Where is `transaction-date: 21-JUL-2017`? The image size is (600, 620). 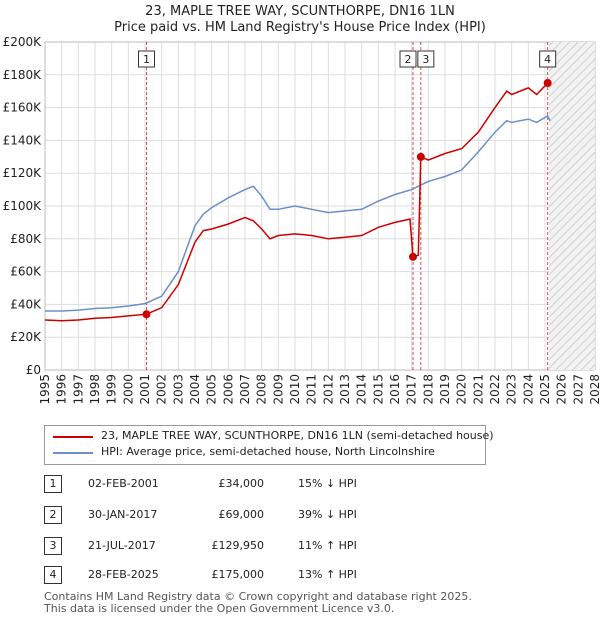 transaction-date: 21-JUL-2017 is located at coordinates (122, 545).